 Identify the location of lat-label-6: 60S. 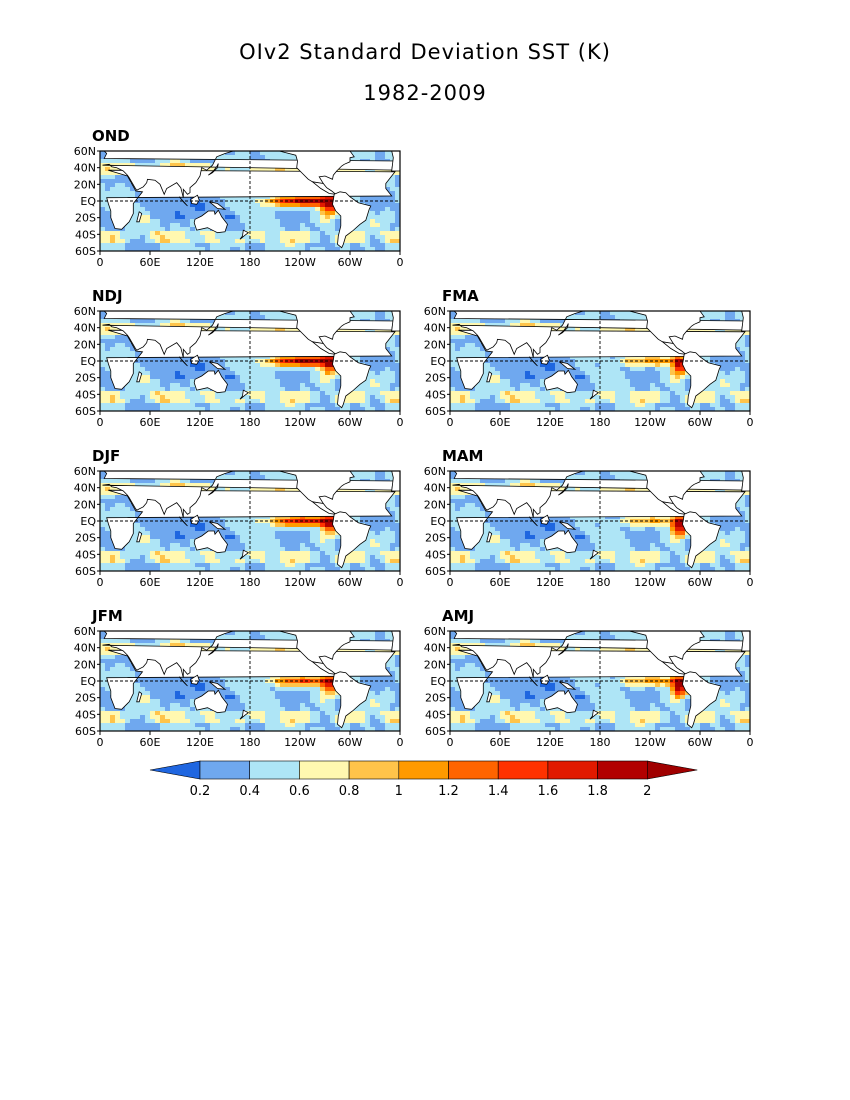
(85, 571).